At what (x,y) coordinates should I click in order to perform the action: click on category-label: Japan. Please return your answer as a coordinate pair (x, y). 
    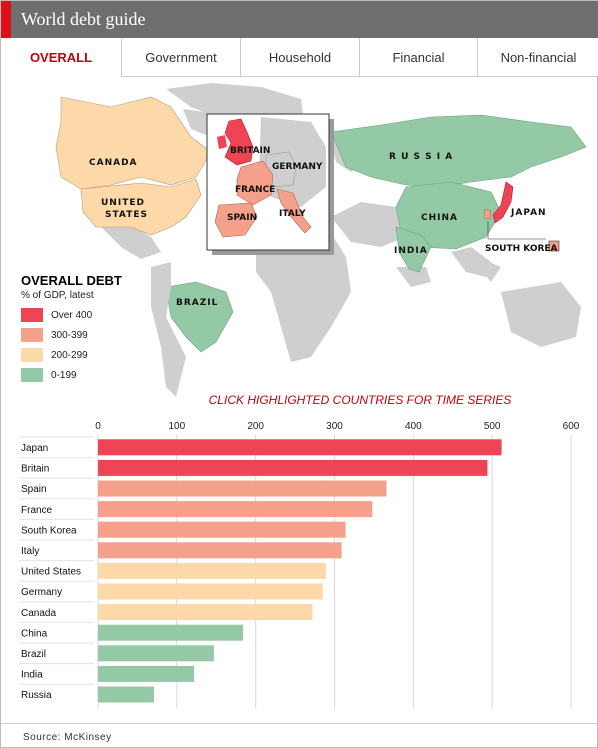
    Looking at the image, I should click on (34, 448).